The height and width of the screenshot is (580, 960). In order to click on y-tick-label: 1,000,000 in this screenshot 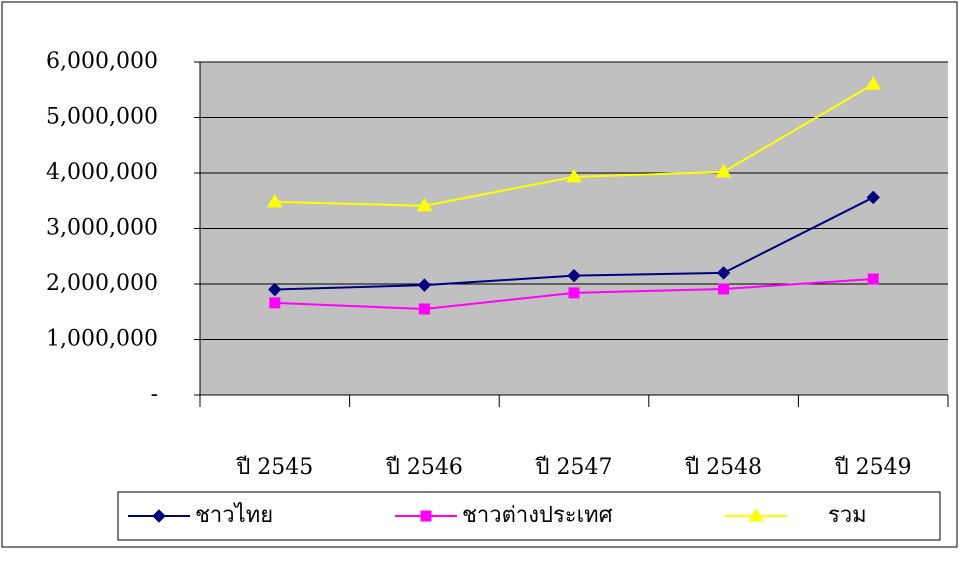, I will do `click(102, 339)`.